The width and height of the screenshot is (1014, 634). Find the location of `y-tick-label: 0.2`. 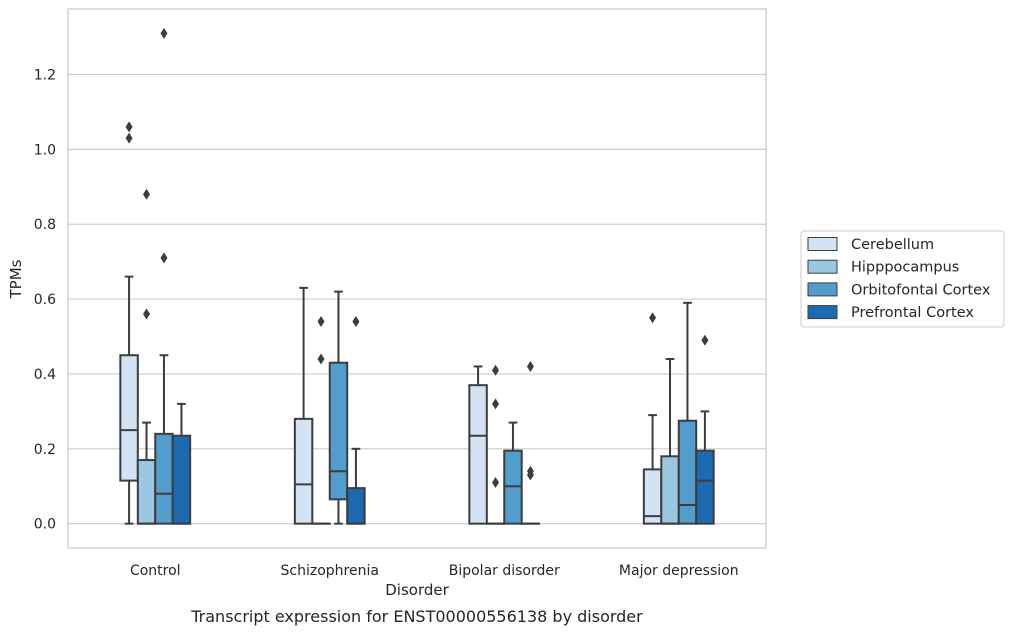

y-tick-label: 0.2 is located at coordinates (45, 450).